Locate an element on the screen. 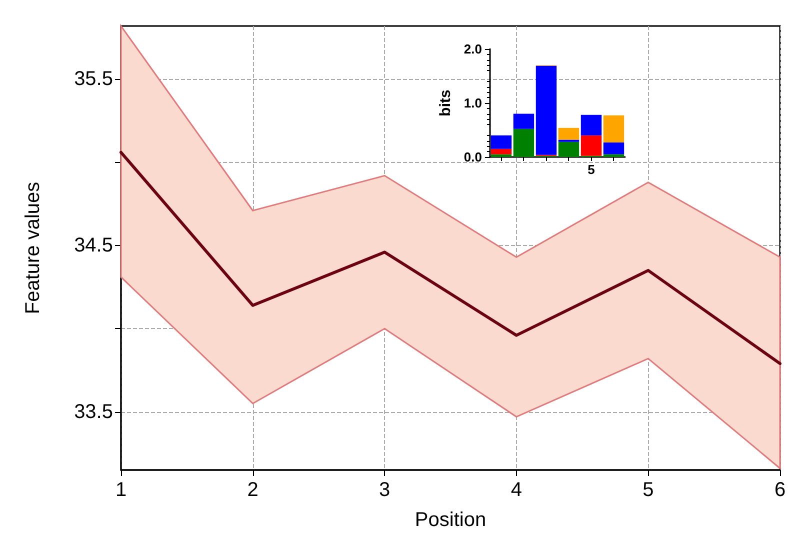  y-tick-label: 35.5 is located at coordinates (93, 79).